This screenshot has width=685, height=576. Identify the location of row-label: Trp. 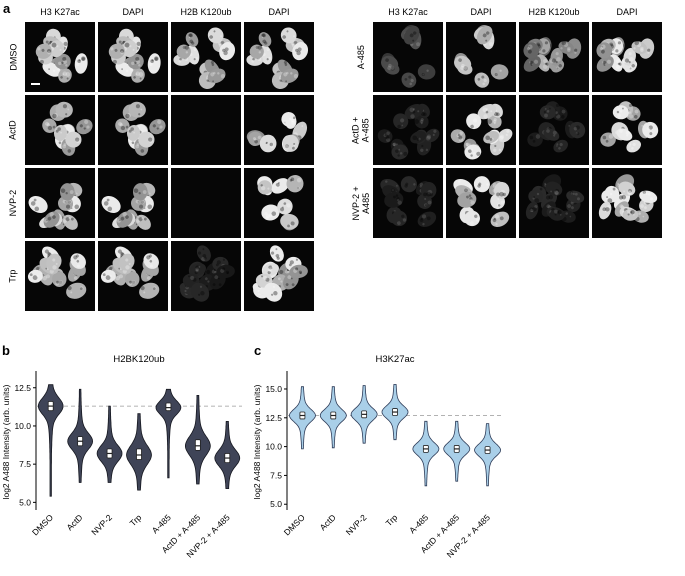
(12, 276).